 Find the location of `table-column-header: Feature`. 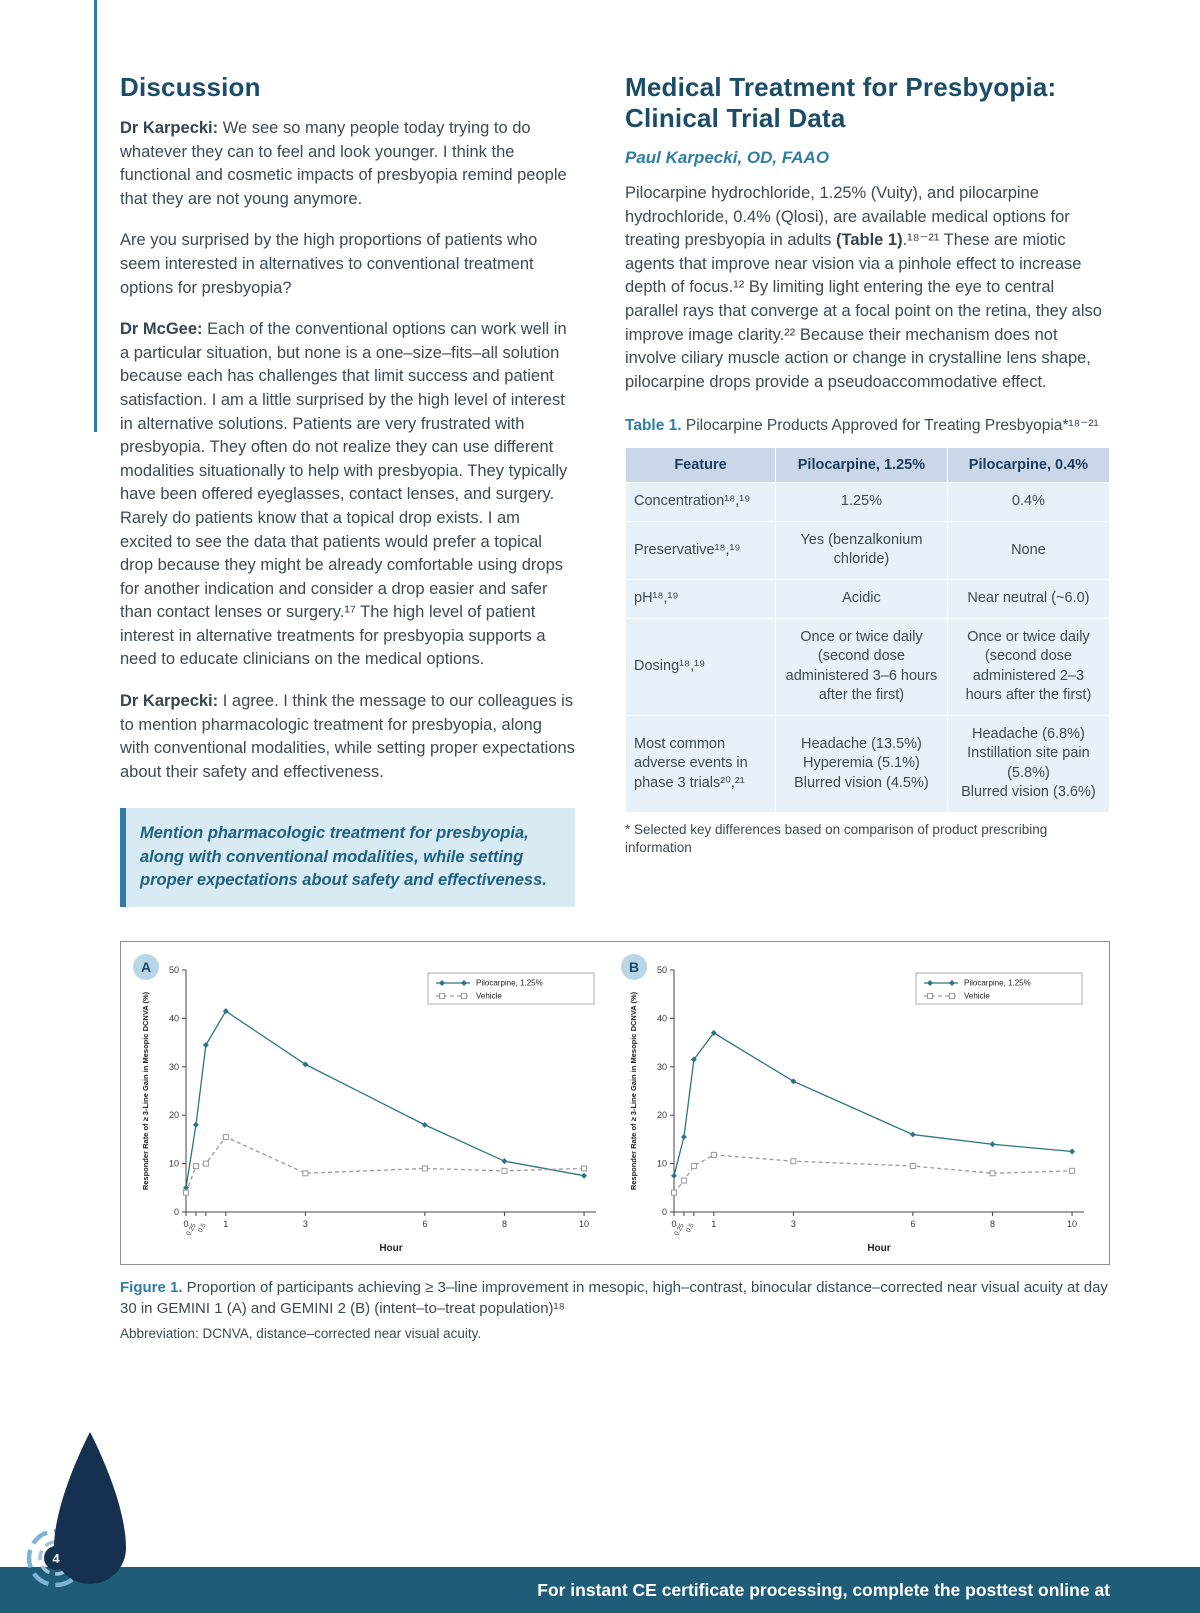

table-column-header: Feature is located at coordinates (700, 465).